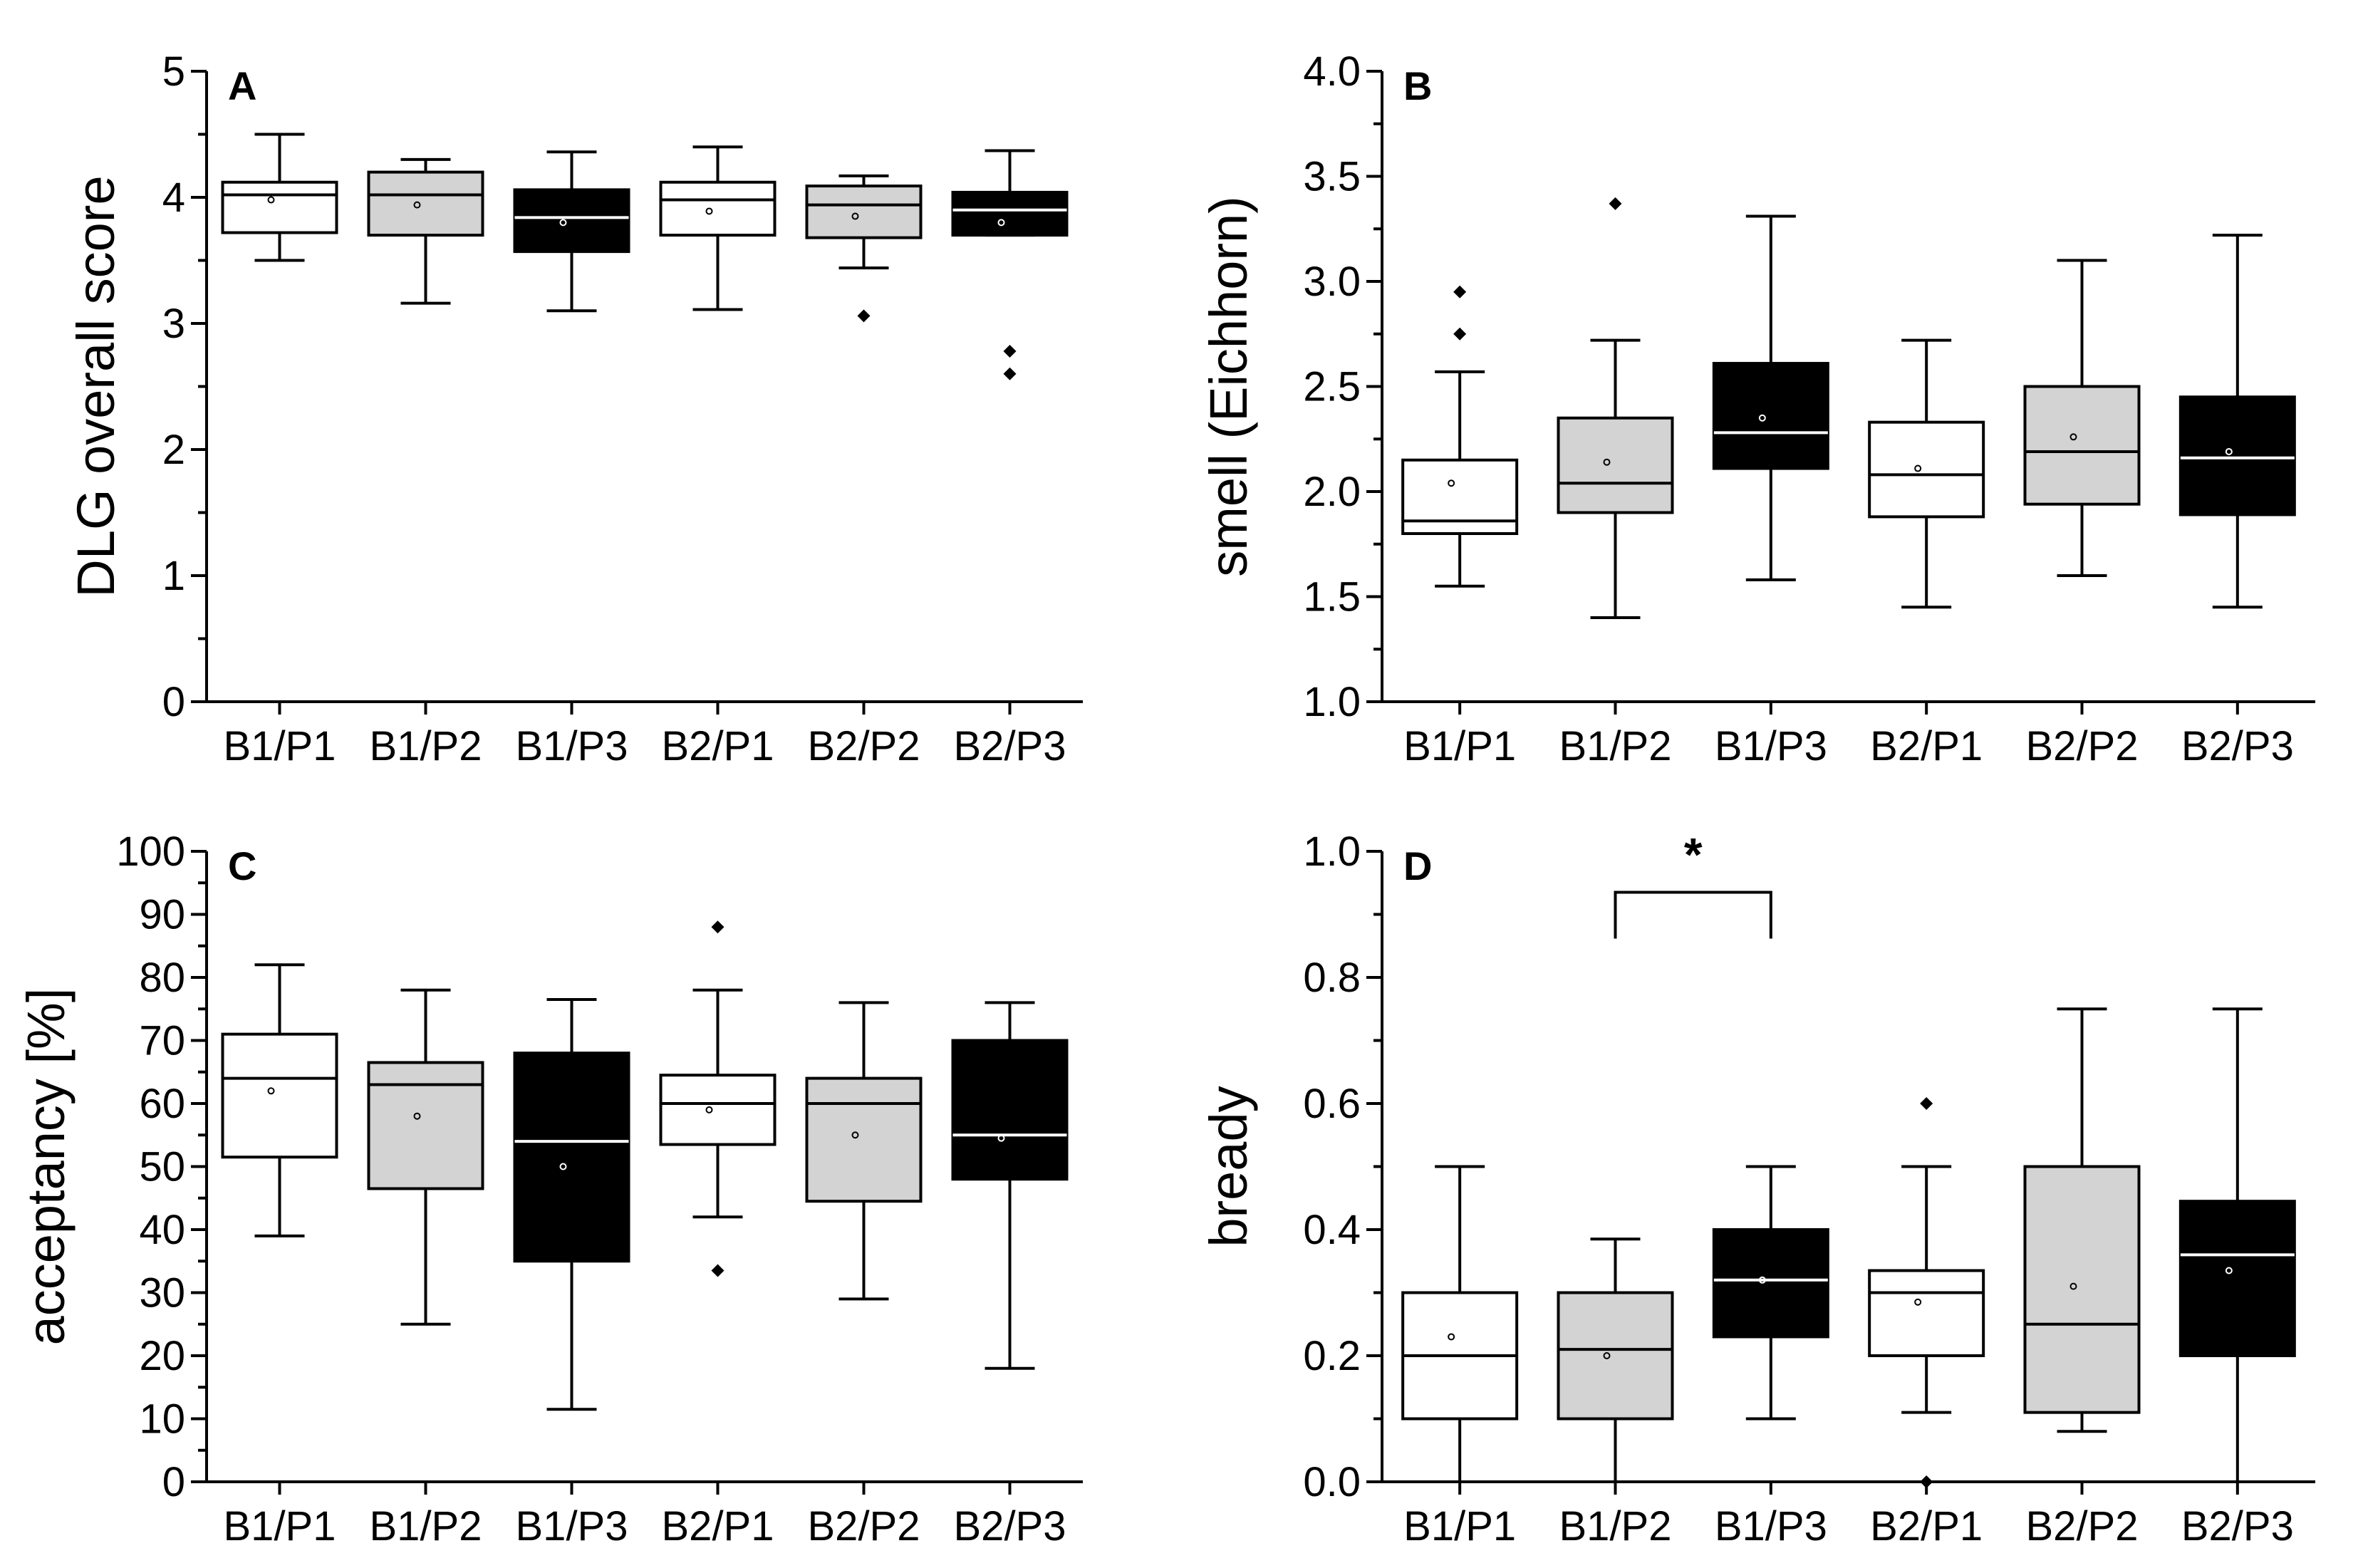  I want to click on x-category-label: B1/P2, so click(426, 746).